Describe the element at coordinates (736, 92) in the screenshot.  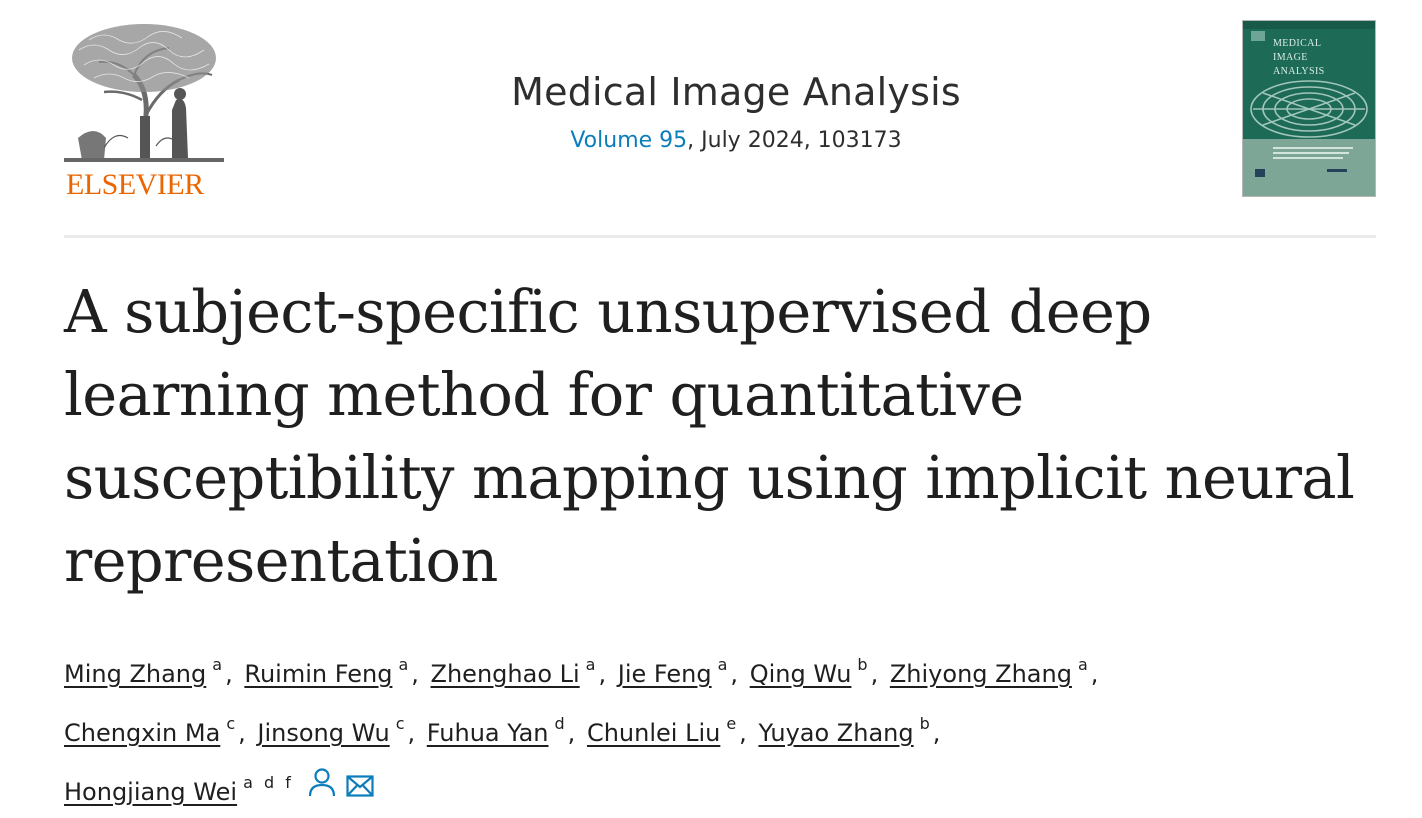
I see `journal-title-link: Medical Image Analysis` at that location.